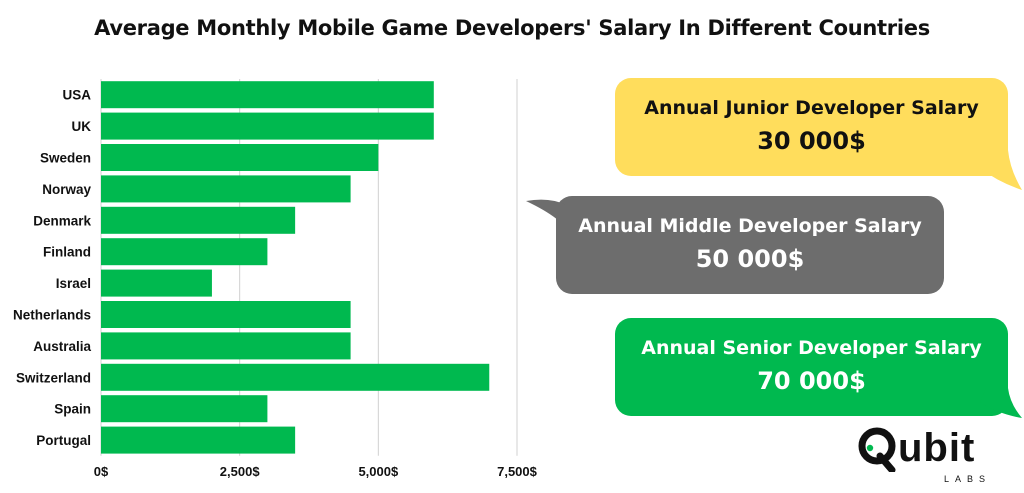 Image resolution: width=1024 pixels, height=493 pixels. What do you see at coordinates (198, 220) in the screenshot?
I see `bar-denmark` at bounding box center [198, 220].